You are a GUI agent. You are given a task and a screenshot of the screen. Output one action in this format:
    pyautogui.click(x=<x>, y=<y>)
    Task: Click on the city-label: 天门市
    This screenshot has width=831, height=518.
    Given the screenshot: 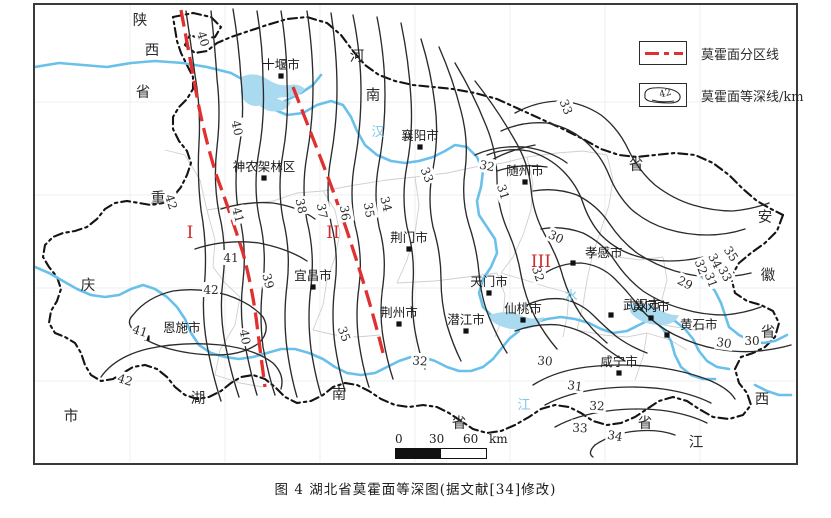 What is the action you would take?
    pyautogui.click(x=489, y=281)
    